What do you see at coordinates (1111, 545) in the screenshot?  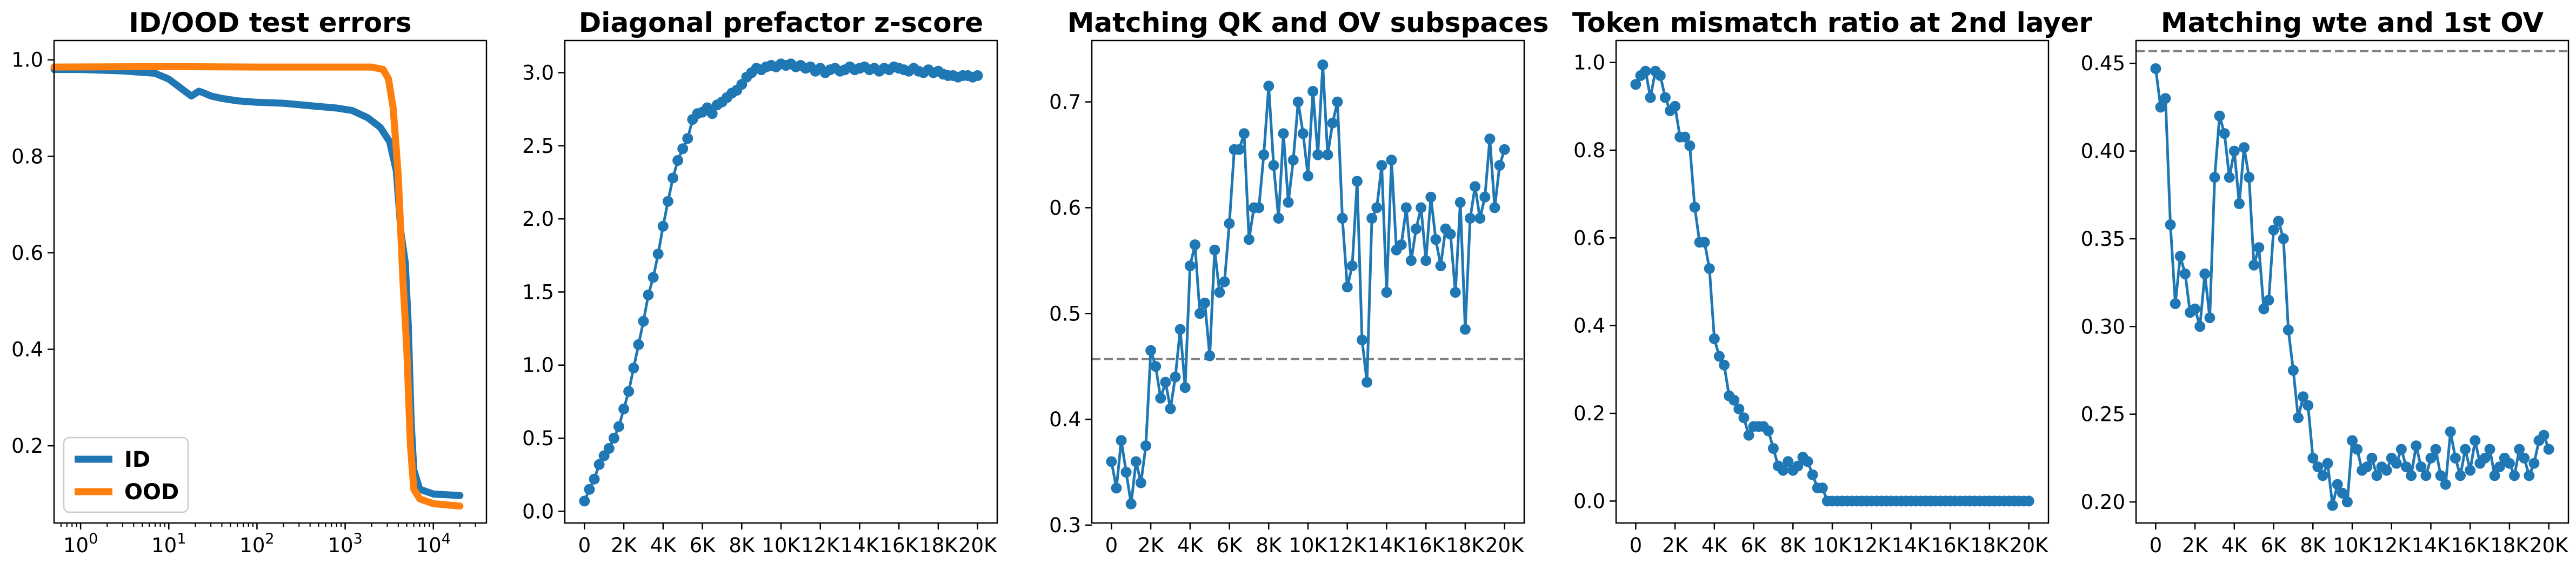 I see `x-tick-label: 0` at bounding box center [1111, 545].